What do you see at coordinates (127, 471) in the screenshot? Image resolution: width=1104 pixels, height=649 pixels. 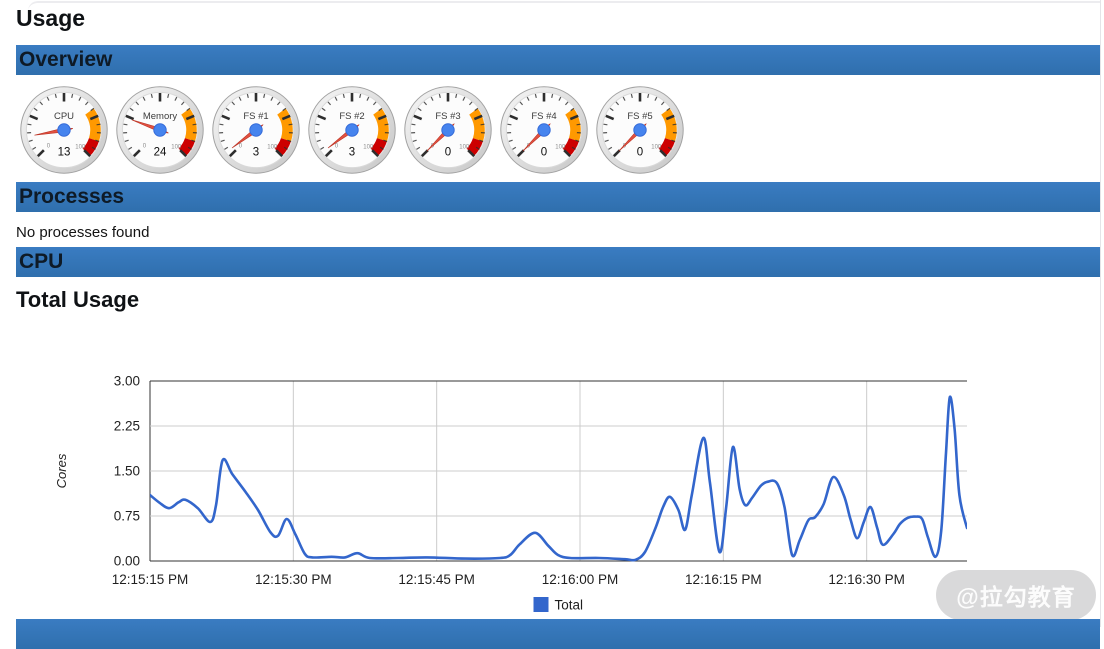 I see `y-tick-label: 1.50` at bounding box center [127, 471].